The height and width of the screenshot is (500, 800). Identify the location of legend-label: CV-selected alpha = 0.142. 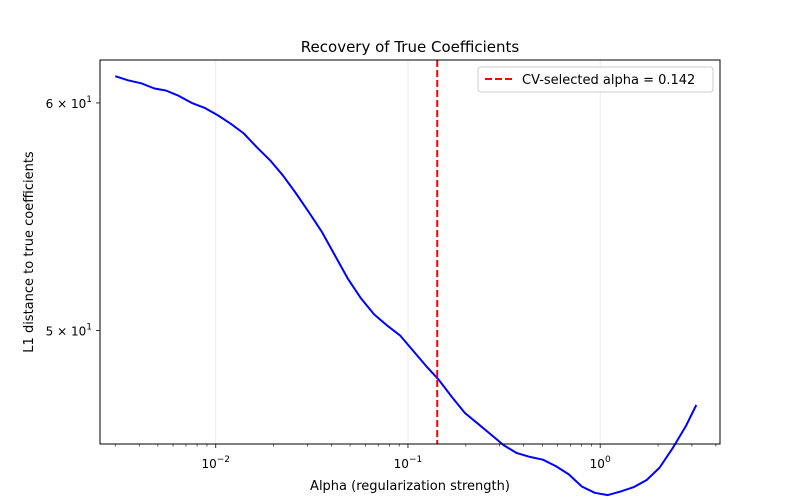
(608, 80).